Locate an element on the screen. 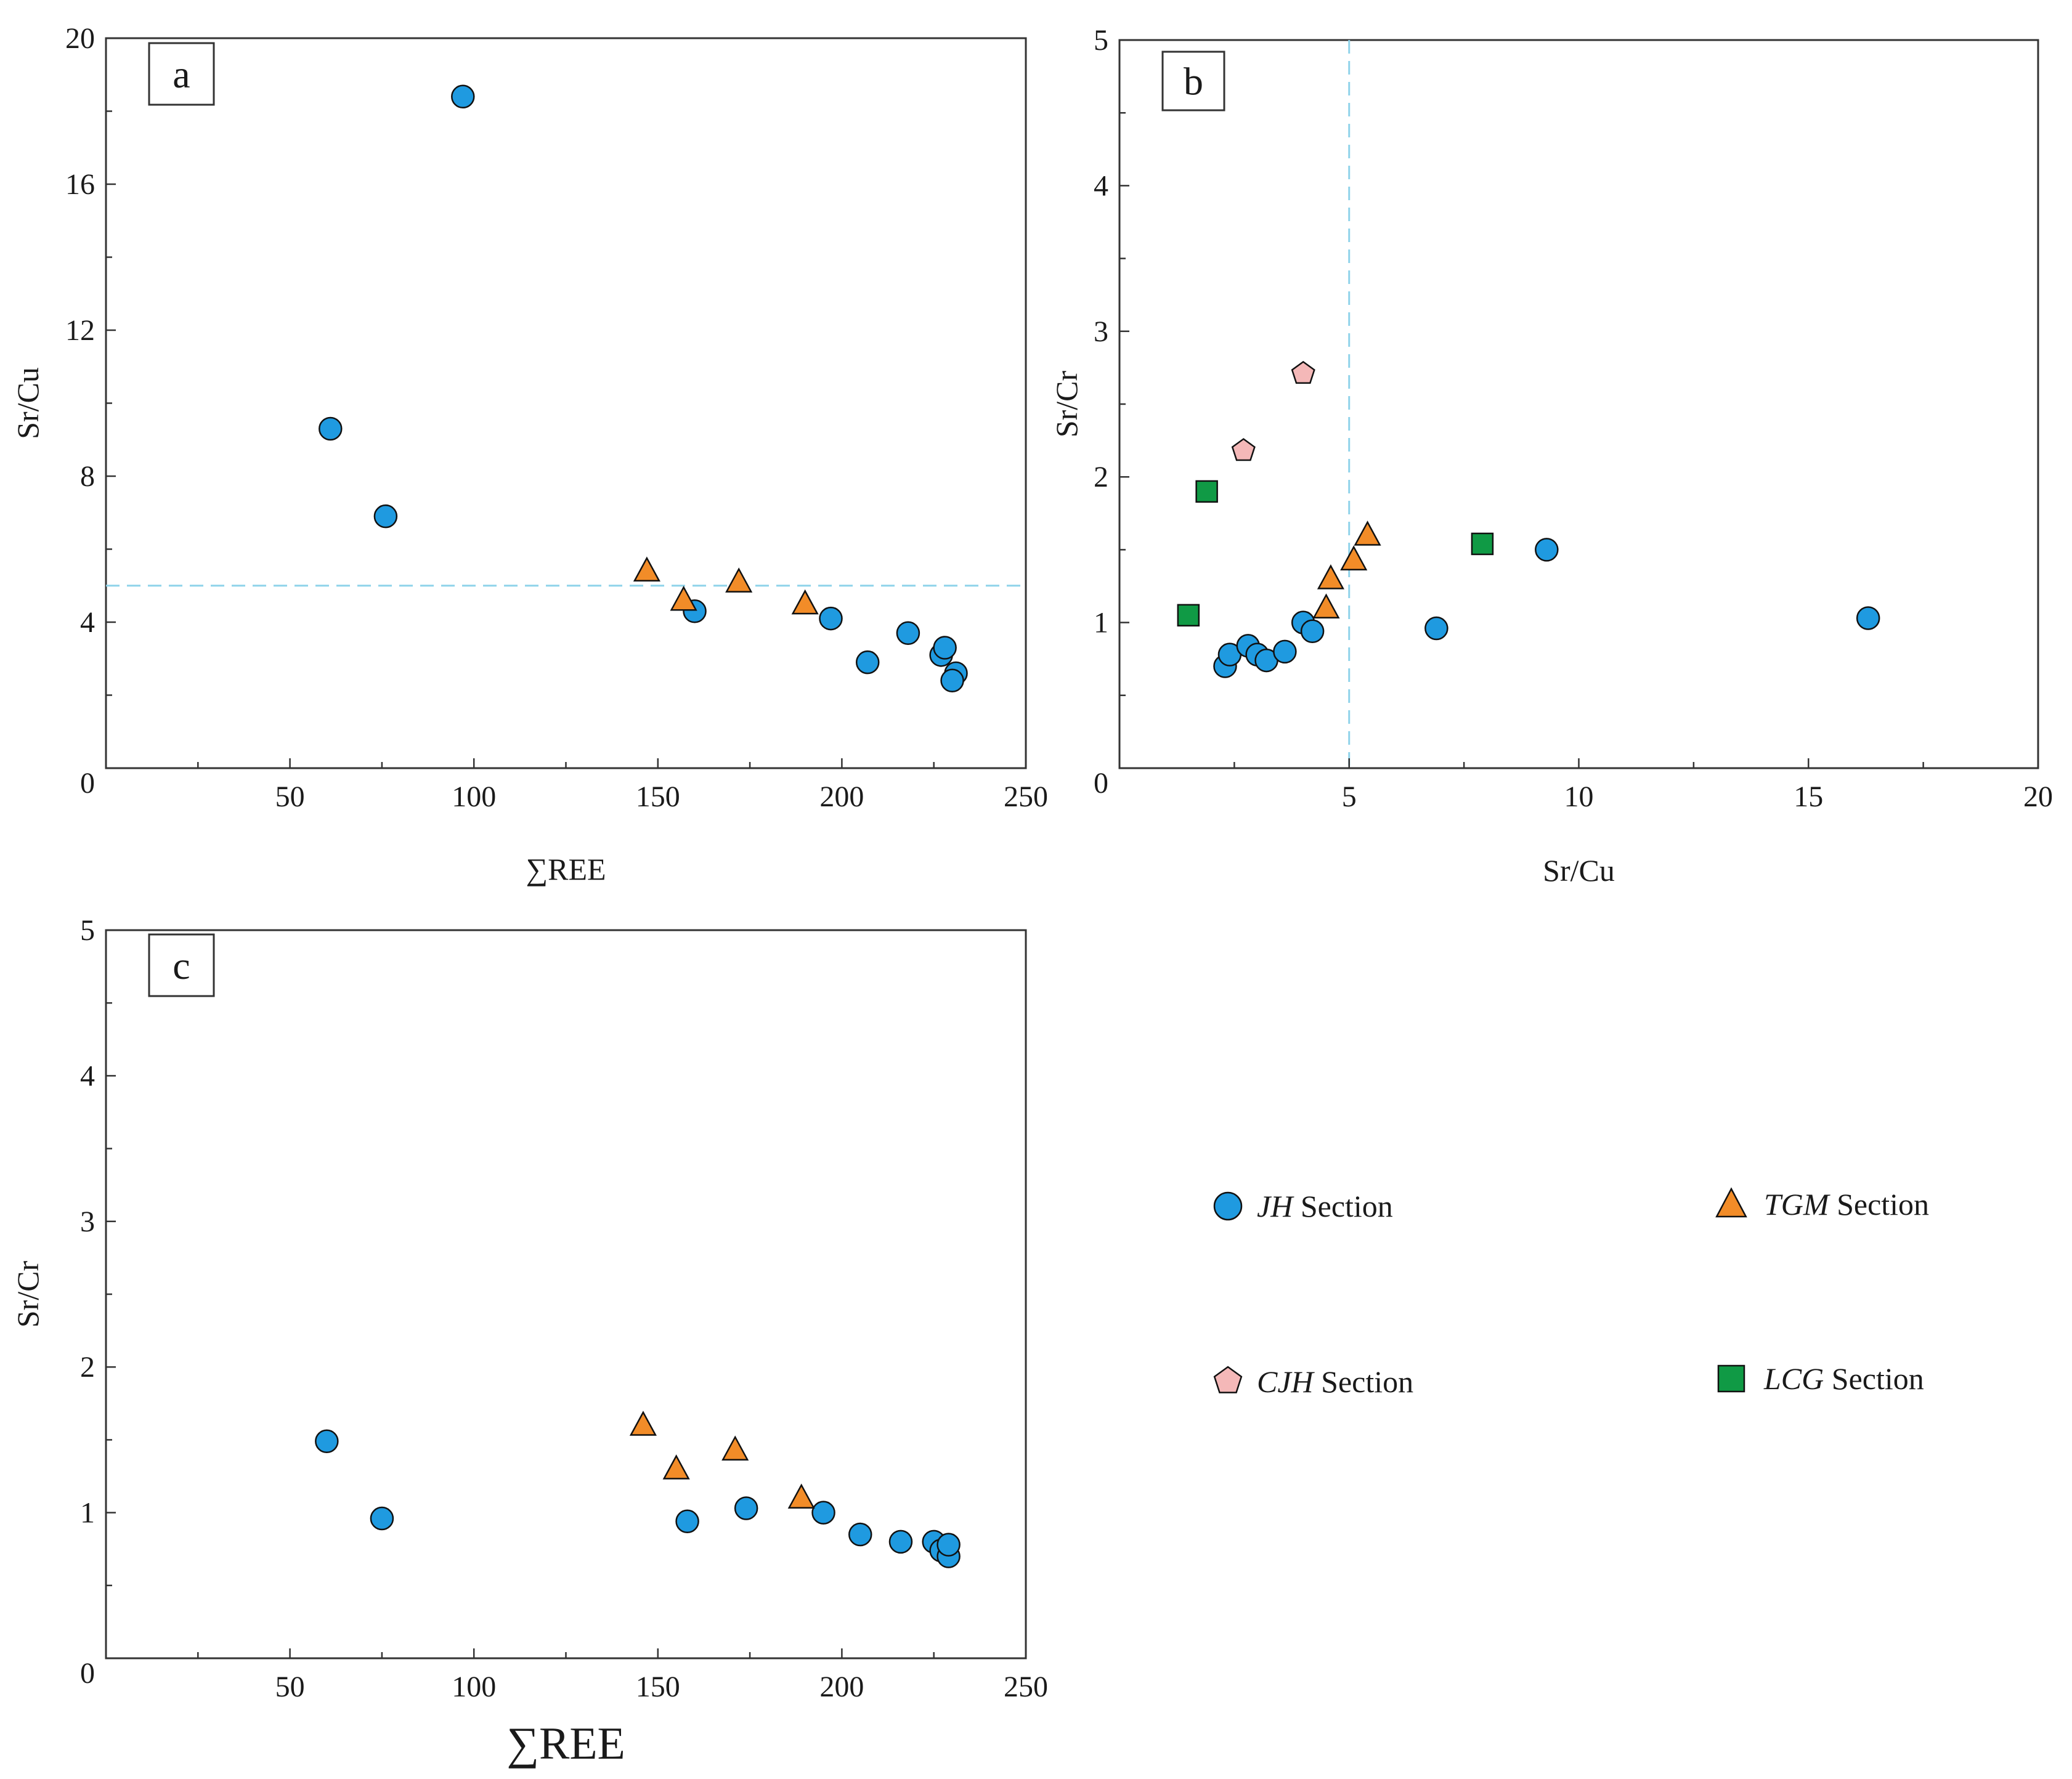 This screenshot has width=2072, height=1779. legend-label: TGM Section is located at coordinates (1846, 1204).